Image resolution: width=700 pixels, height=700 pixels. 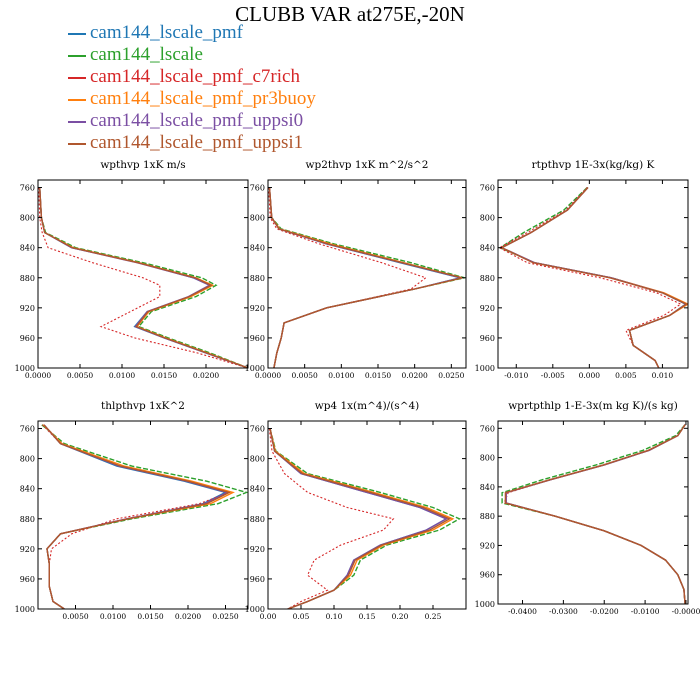 What do you see at coordinates (367, 406) in the screenshot?
I see `panel-title: wp4 1x(m^4)/(s^4)` at bounding box center [367, 406].